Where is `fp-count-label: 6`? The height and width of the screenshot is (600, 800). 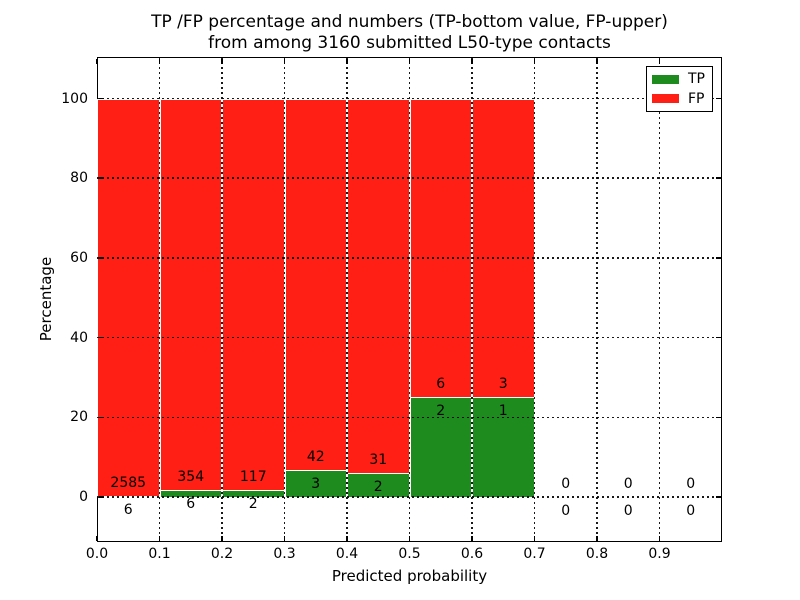
fp-count-label: 6 is located at coordinates (441, 384).